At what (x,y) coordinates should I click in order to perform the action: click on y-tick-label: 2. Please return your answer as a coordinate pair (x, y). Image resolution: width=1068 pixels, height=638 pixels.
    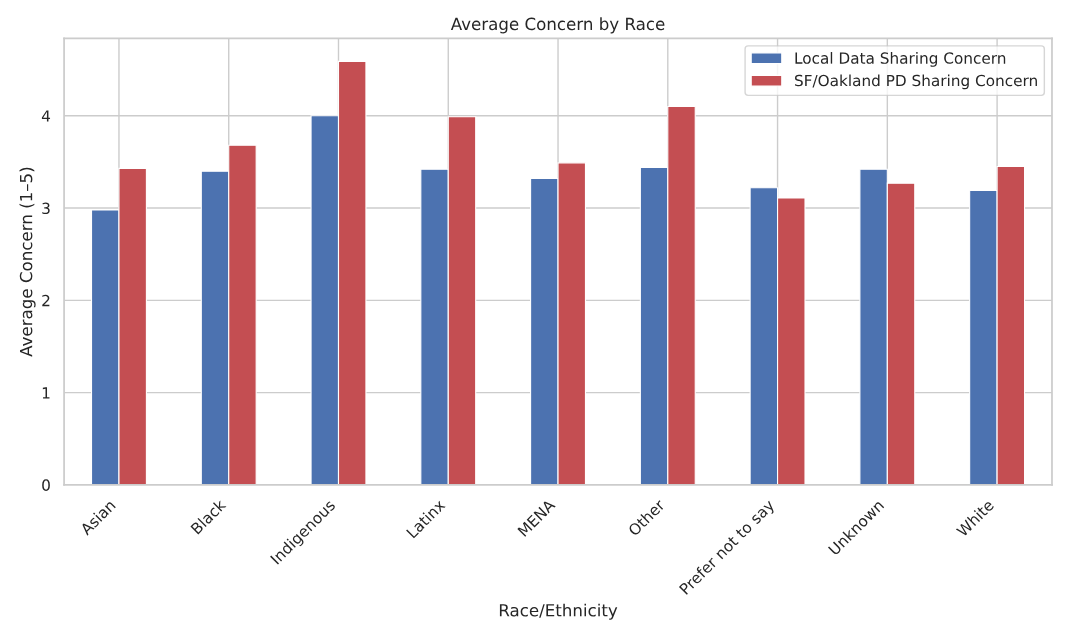
    Looking at the image, I should click on (46, 300).